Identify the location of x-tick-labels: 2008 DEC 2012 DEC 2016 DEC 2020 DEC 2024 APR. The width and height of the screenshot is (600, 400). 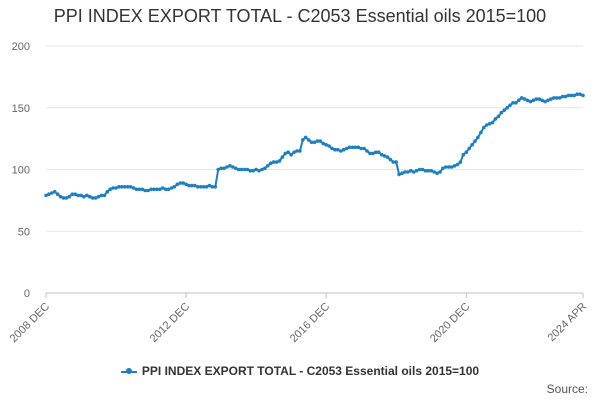
(298, 319).